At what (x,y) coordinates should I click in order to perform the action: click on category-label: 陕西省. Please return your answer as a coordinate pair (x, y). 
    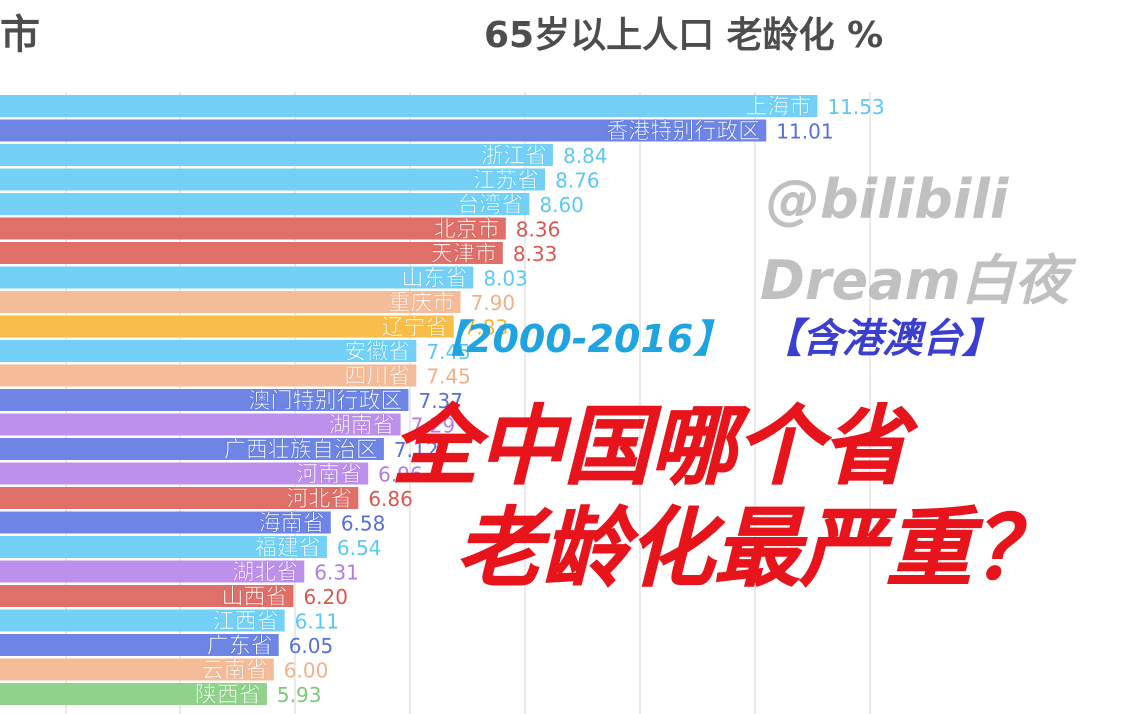
    Looking at the image, I should click on (228, 695).